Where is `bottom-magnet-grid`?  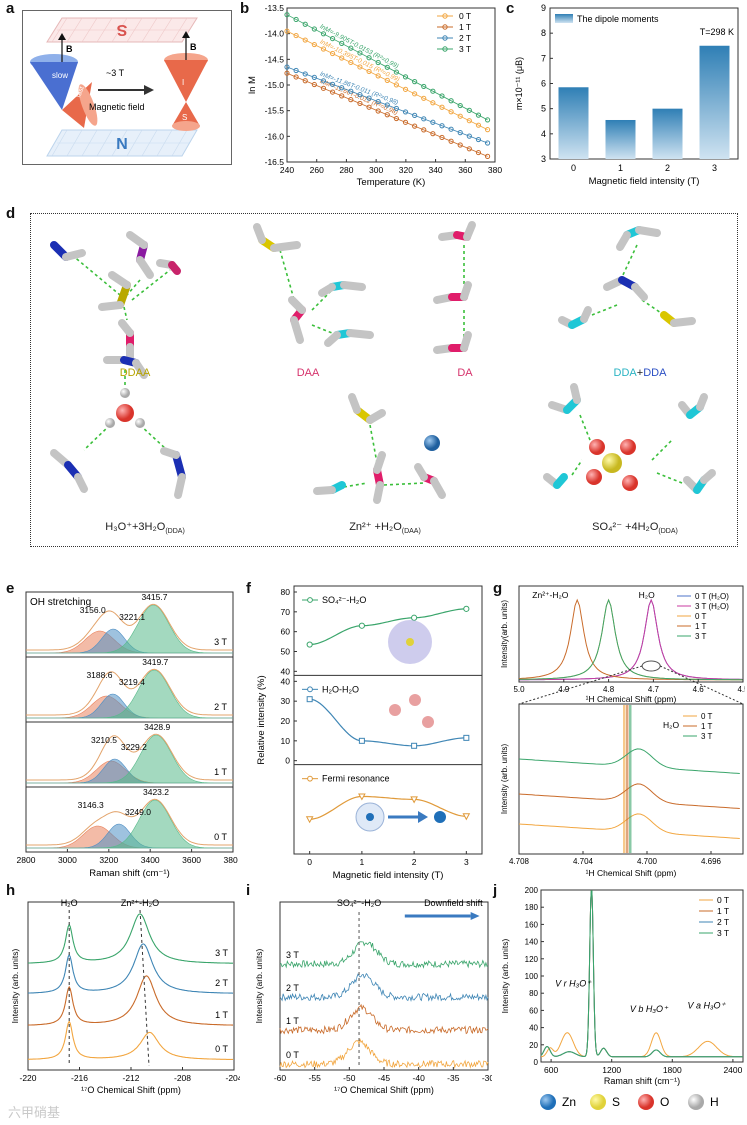 bottom-magnet-grid is located at coordinates (122, 143).